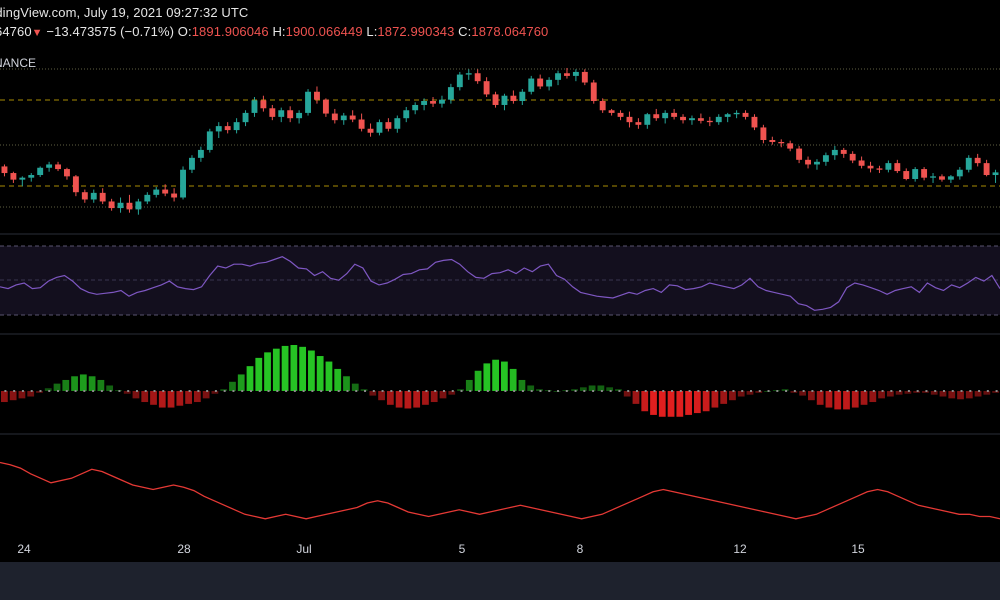 This screenshot has width=1000, height=600. Describe the element at coordinates (580, 549) in the screenshot. I see `time-tick-label: 8` at that location.